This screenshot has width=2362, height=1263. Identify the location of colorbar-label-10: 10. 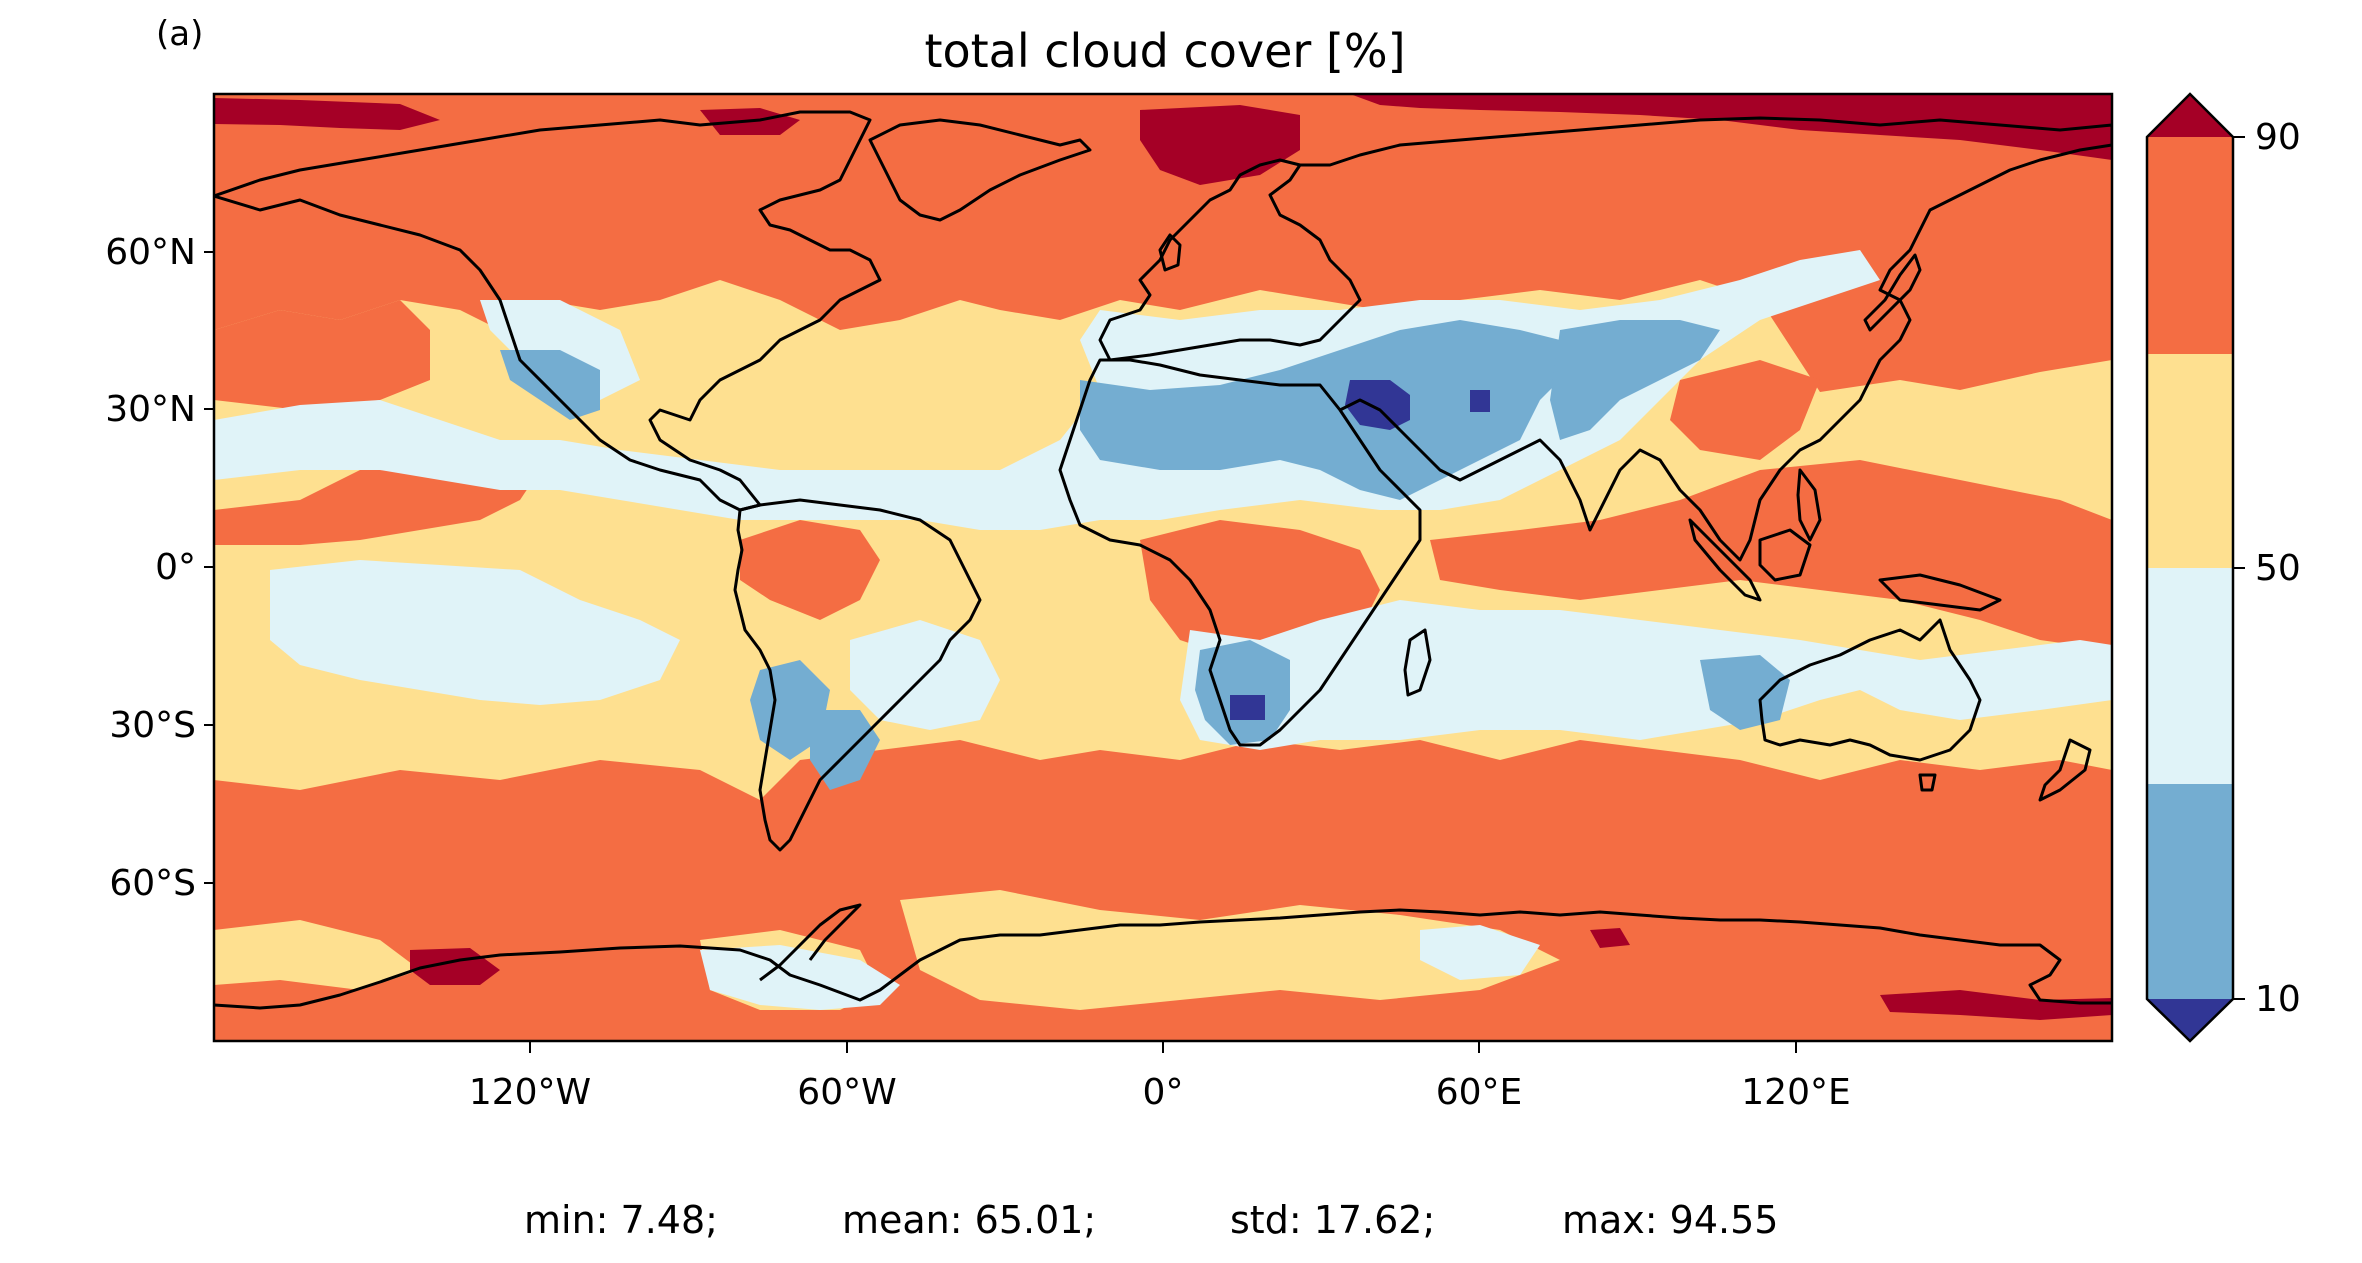
(2278, 999).